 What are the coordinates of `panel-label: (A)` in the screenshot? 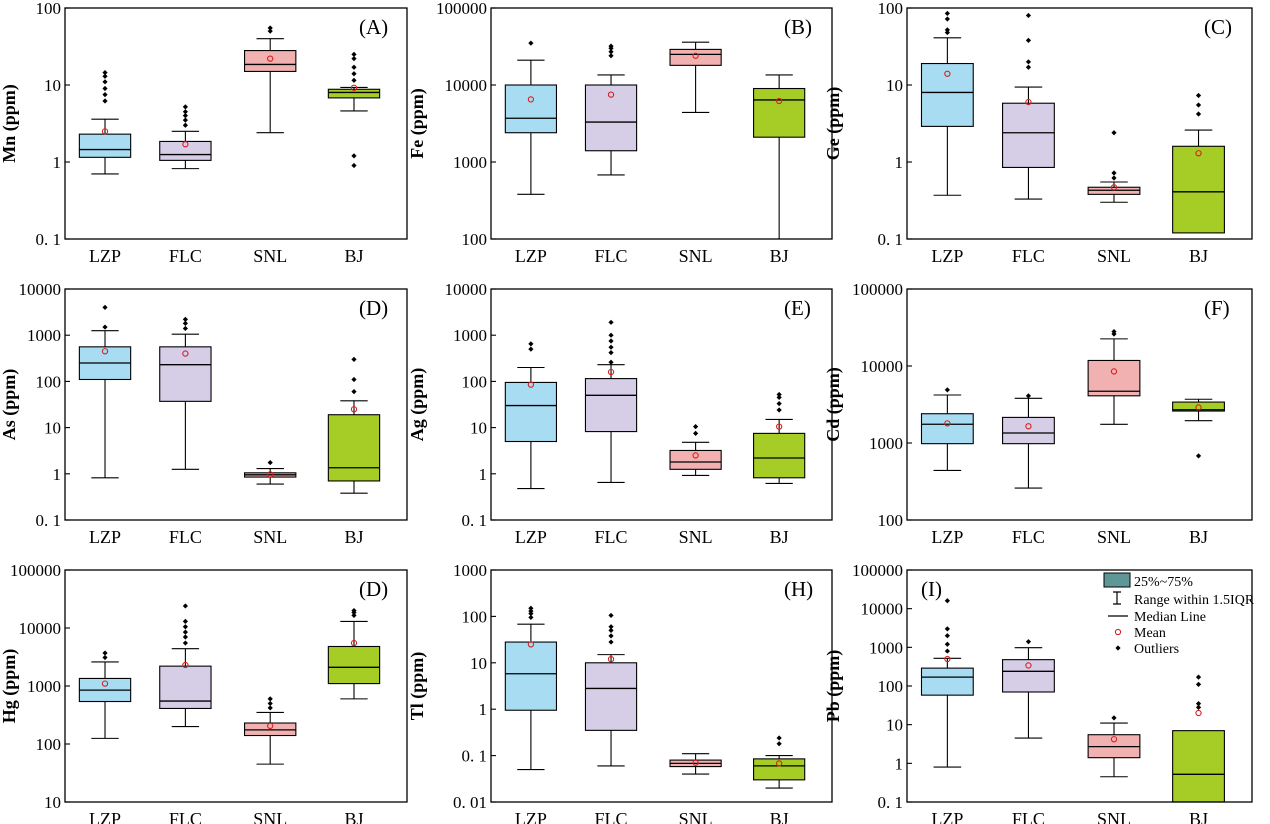 It's located at (373, 27).